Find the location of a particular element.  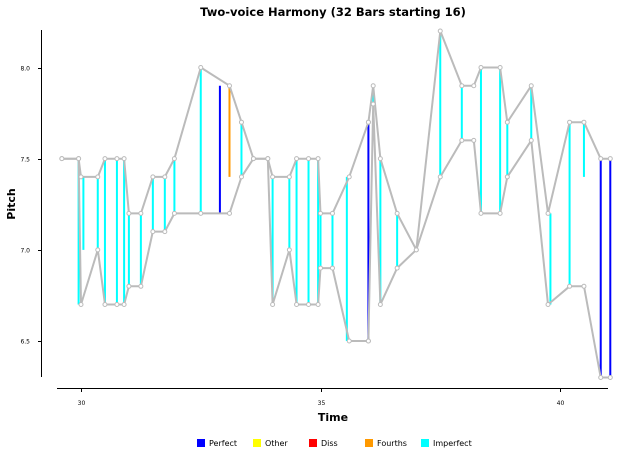

legend-item-other: Other is located at coordinates (270, 443).